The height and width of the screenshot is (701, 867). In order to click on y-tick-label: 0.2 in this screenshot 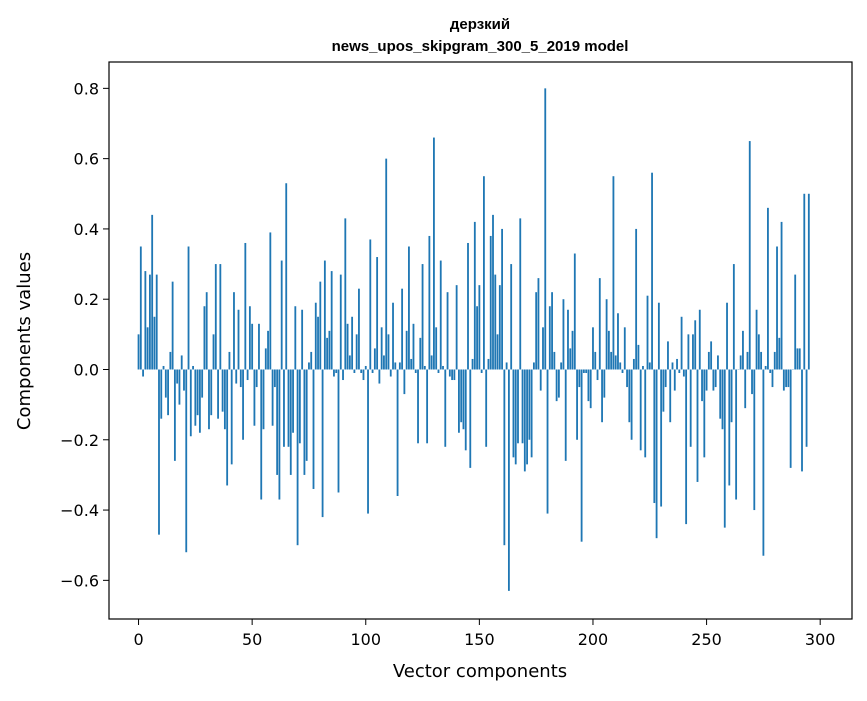, I will do `click(86, 299)`.